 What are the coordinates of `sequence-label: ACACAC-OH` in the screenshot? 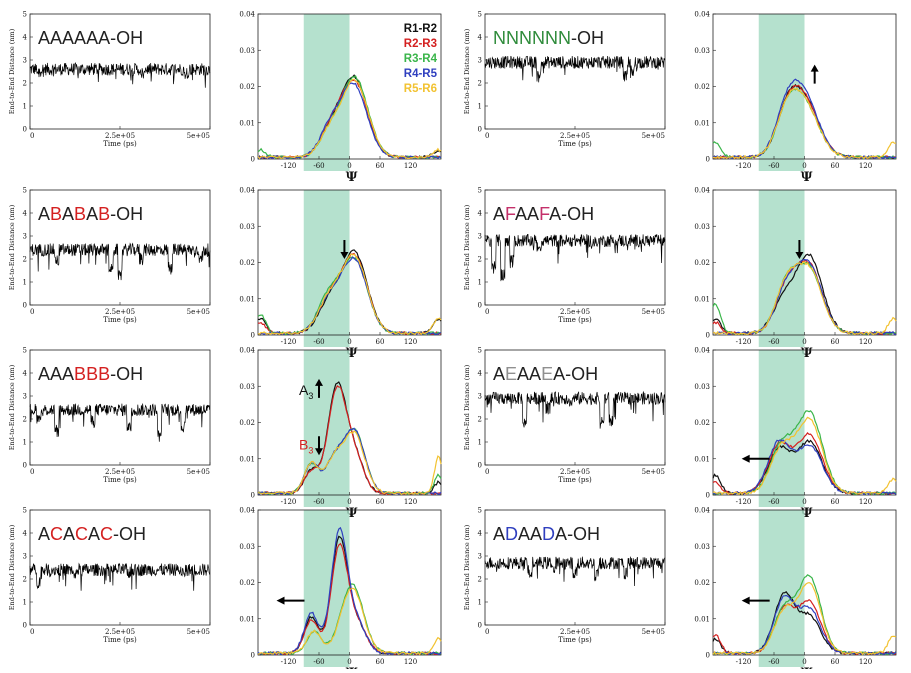 It's located at (92, 534).